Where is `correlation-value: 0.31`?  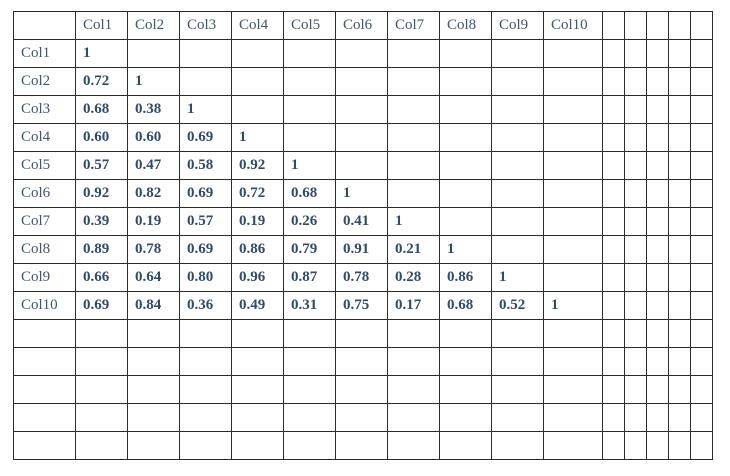
correlation-value: 0.31 is located at coordinates (309, 305).